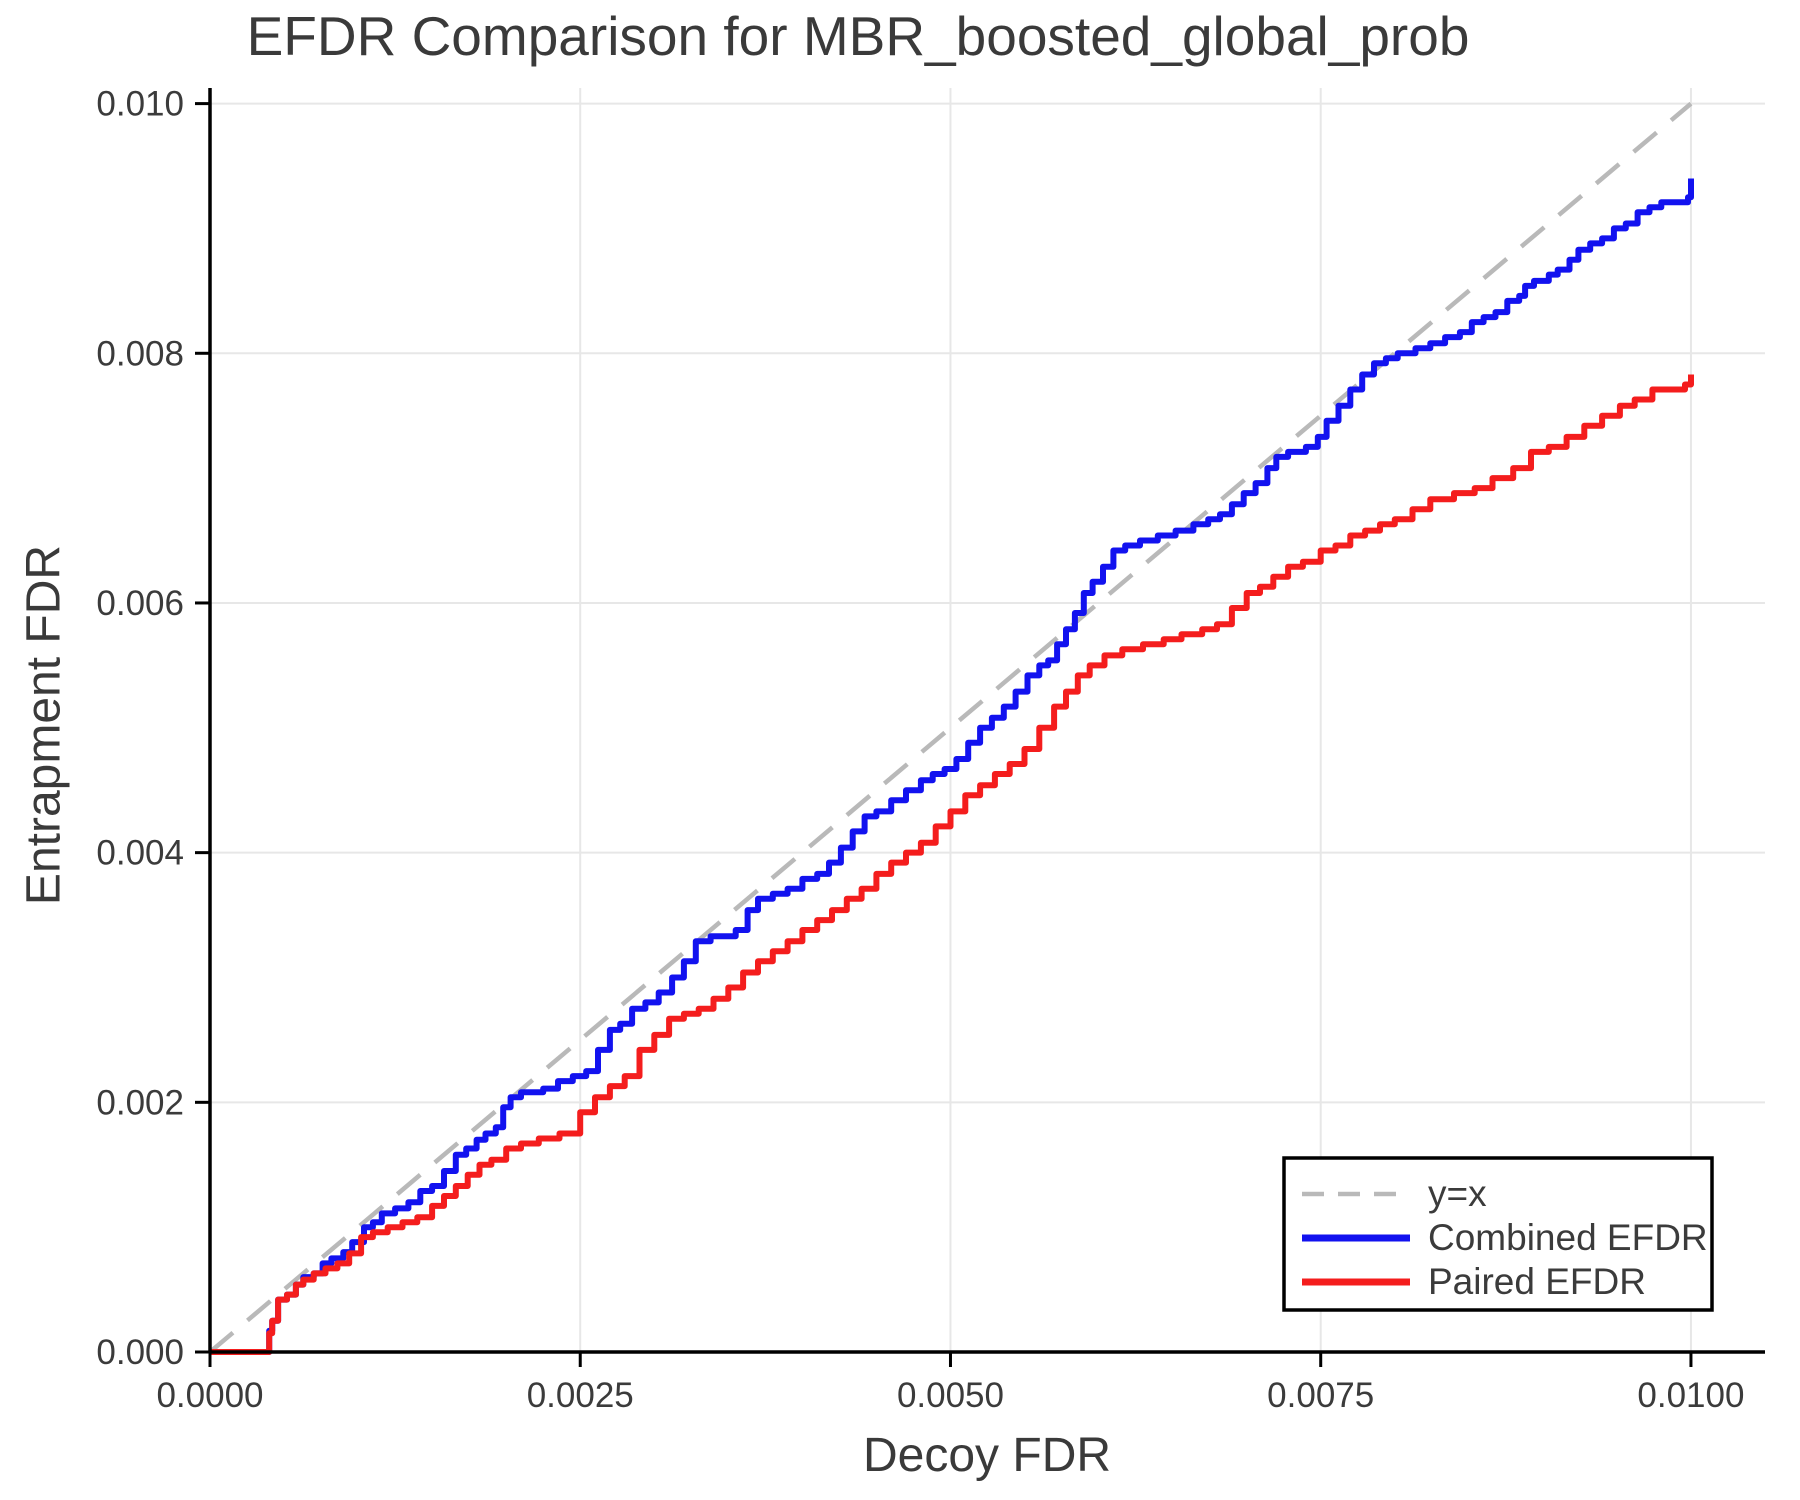 This screenshot has height=1500, width=1800. I want to click on legend-label: Paired EFDR, so click(1537, 1281).